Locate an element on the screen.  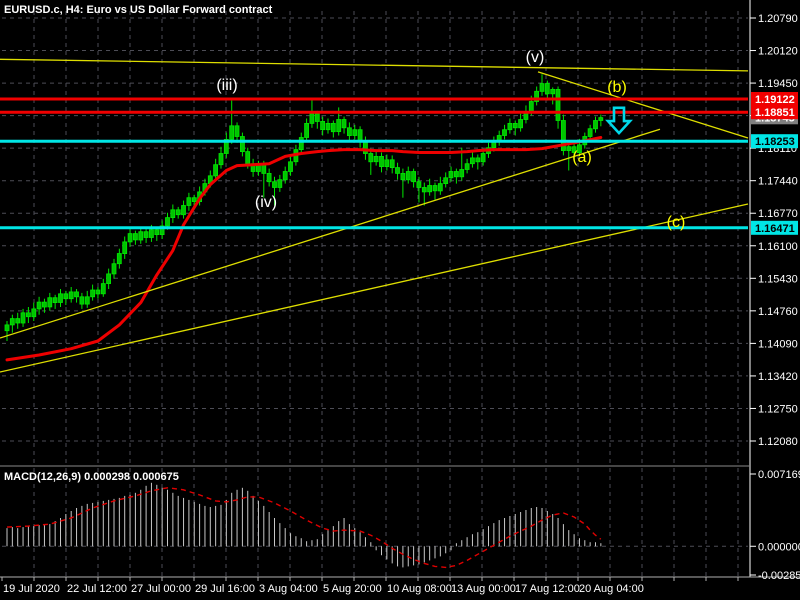
elliott-wave-label: (v) is located at coordinates (535, 57).